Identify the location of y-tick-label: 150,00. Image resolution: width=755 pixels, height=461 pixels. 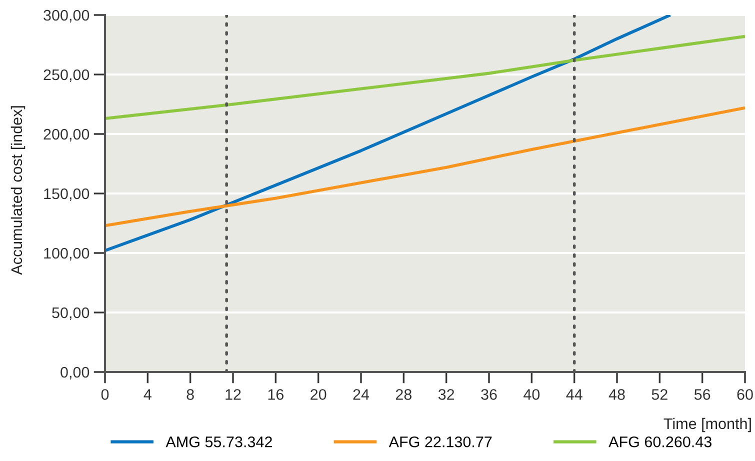
(67, 194).